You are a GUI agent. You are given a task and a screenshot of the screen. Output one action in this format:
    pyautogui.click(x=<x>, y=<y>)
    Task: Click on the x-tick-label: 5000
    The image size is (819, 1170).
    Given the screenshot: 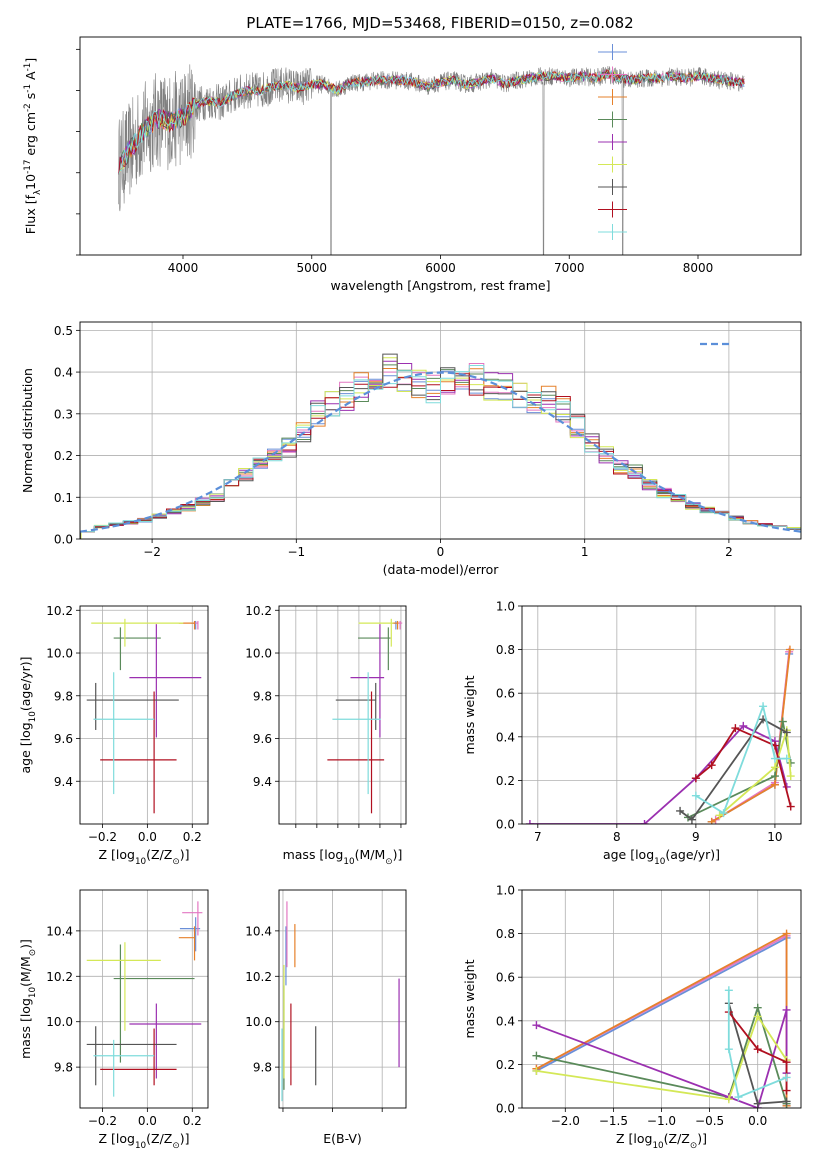 What is the action you would take?
    pyautogui.click(x=311, y=268)
    